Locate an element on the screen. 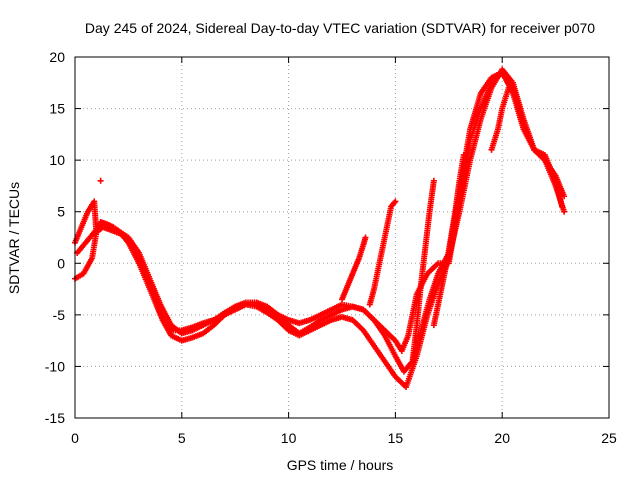  y-tick-label: 0 is located at coordinates (61, 263).